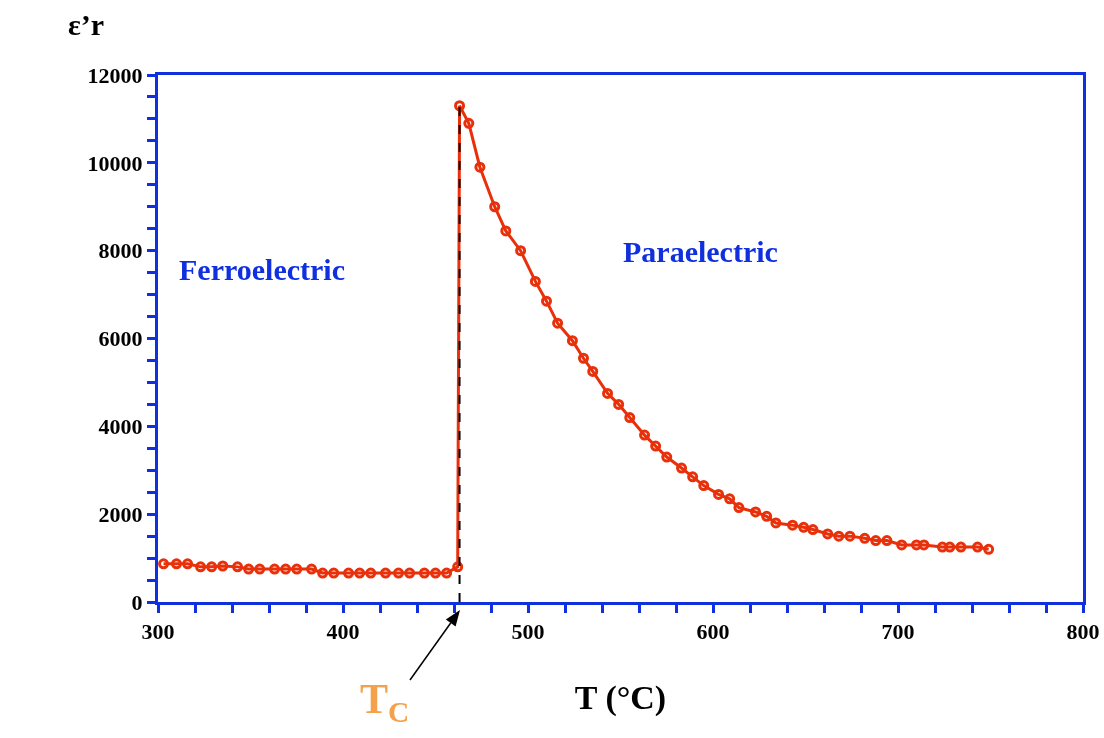 This screenshot has height=738, width=1104. Describe the element at coordinates (120, 339) in the screenshot. I see `y-tick-label: 6000` at that location.